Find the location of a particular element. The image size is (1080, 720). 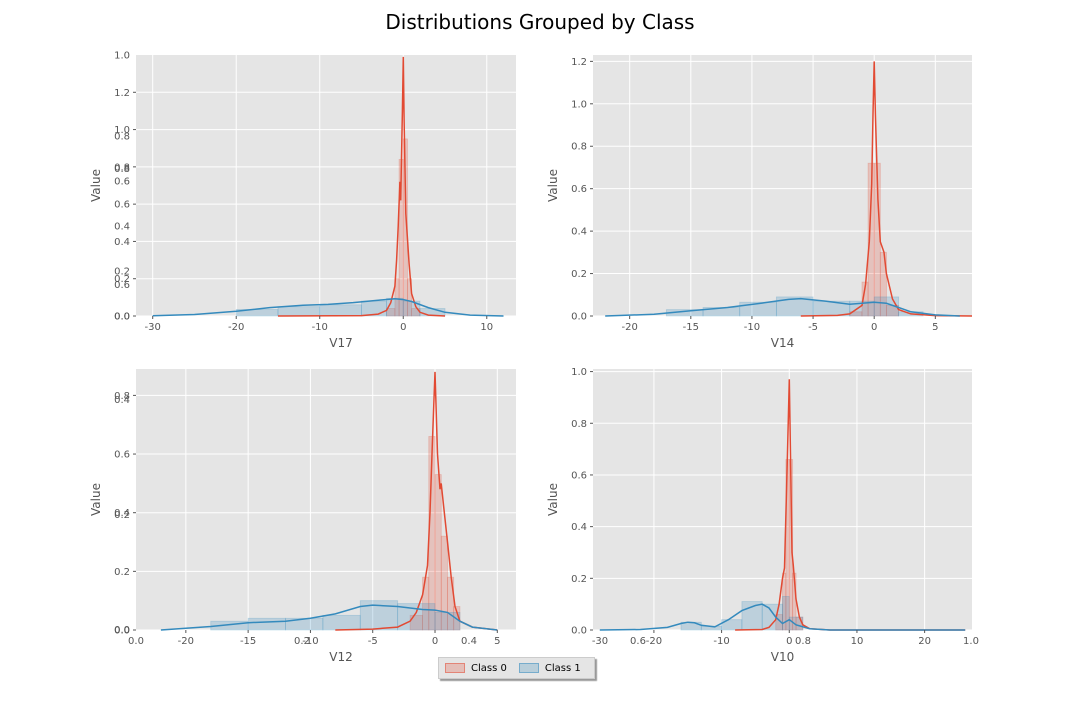

x-axis-label: V14 is located at coordinates (782, 343).